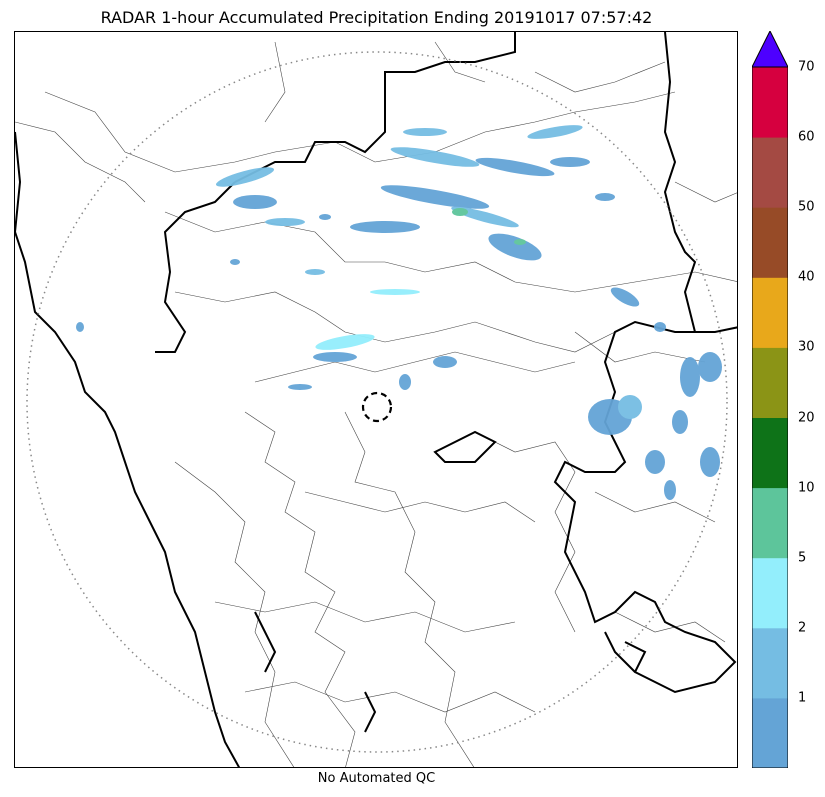  Describe the element at coordinates (806, 67) in the screenshot. I see `colorbar-tick-label: 70` at that location.